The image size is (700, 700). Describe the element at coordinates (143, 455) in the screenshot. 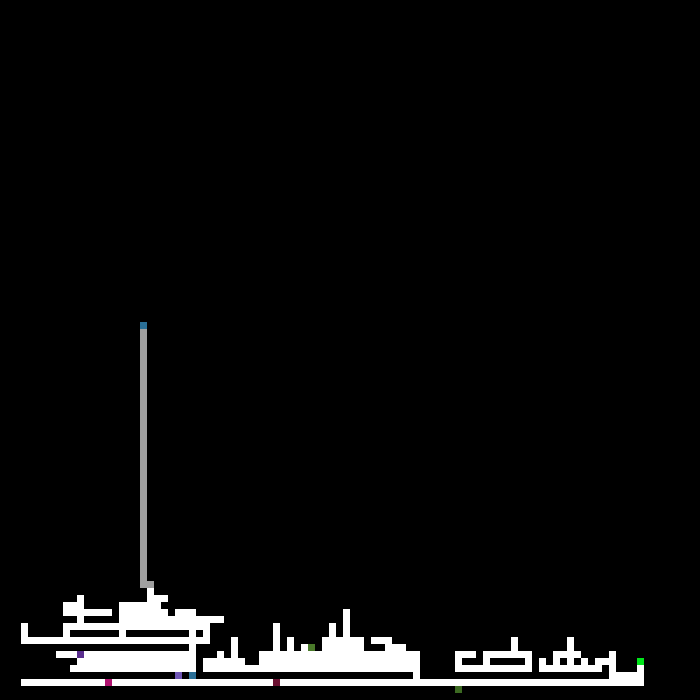

I see `agent-trail-vertical` at that location.